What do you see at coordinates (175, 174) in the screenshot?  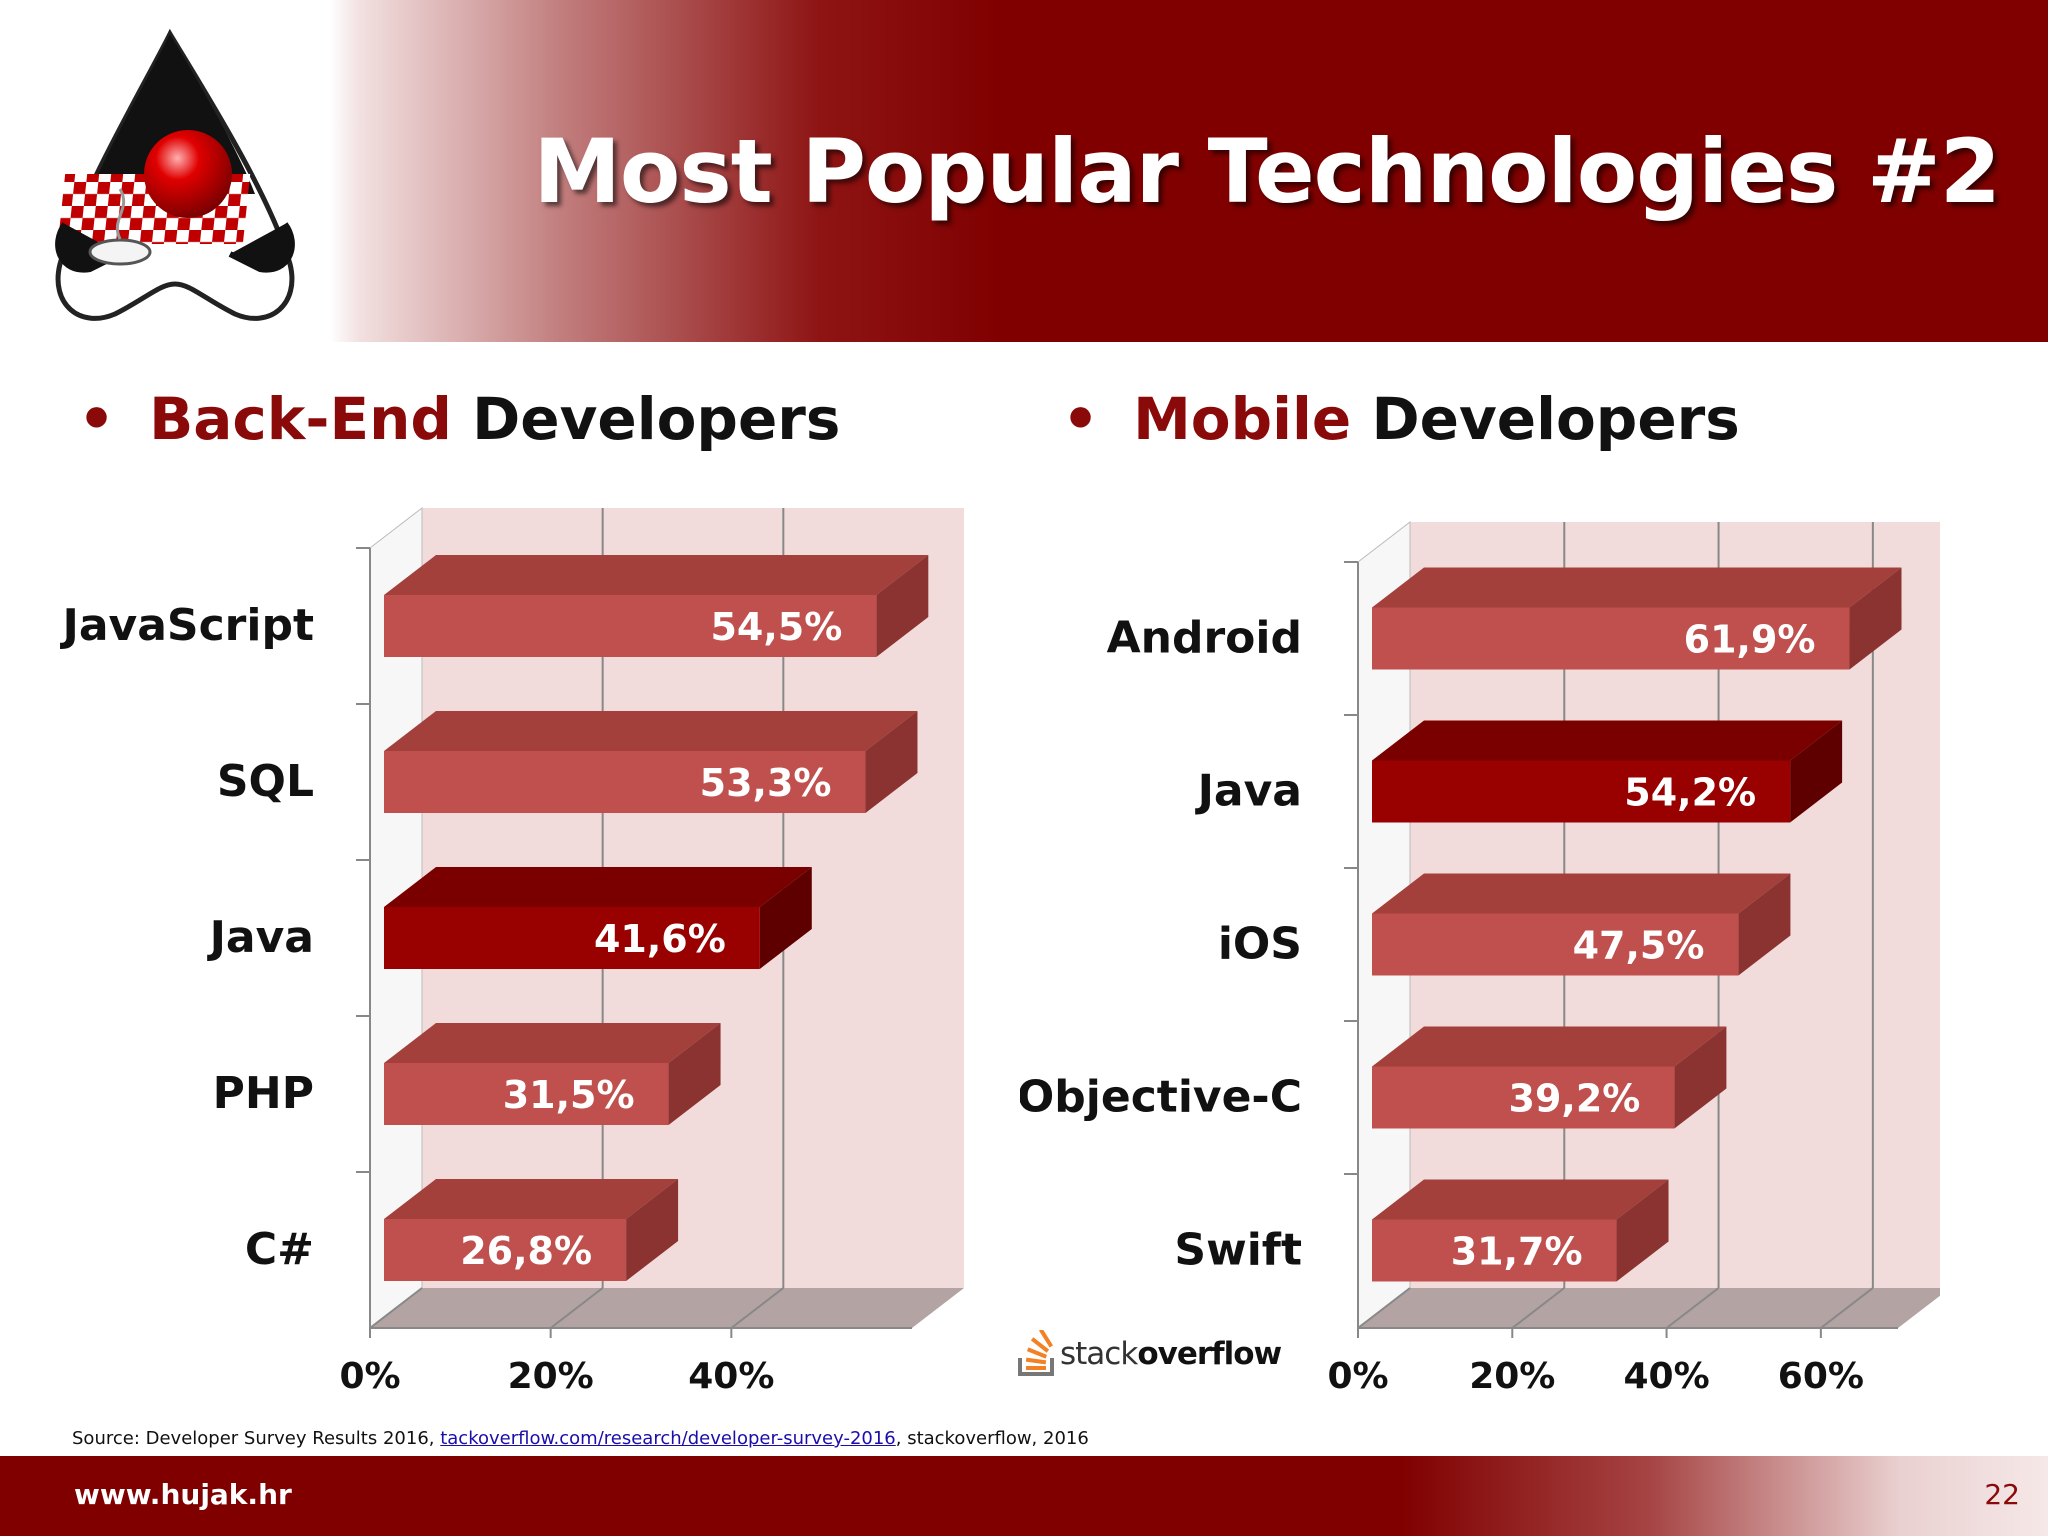 I see `java-duke-logo` at bounding box center [175, 174].